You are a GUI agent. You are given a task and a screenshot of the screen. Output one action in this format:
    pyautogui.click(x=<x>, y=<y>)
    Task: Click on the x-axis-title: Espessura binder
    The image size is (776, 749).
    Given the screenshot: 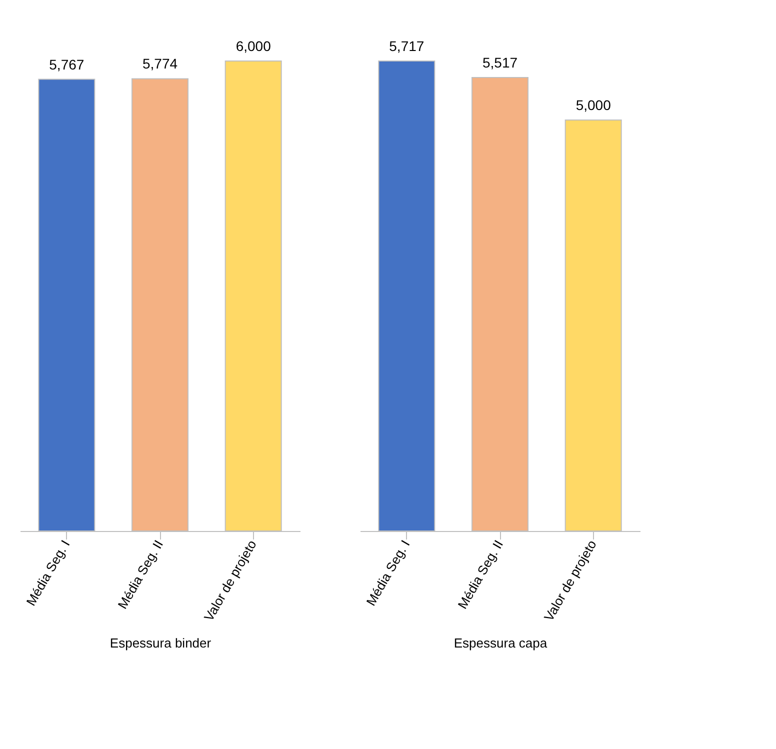 What is the action you would take?
    pyautogui.click(x=161, y=643)
    